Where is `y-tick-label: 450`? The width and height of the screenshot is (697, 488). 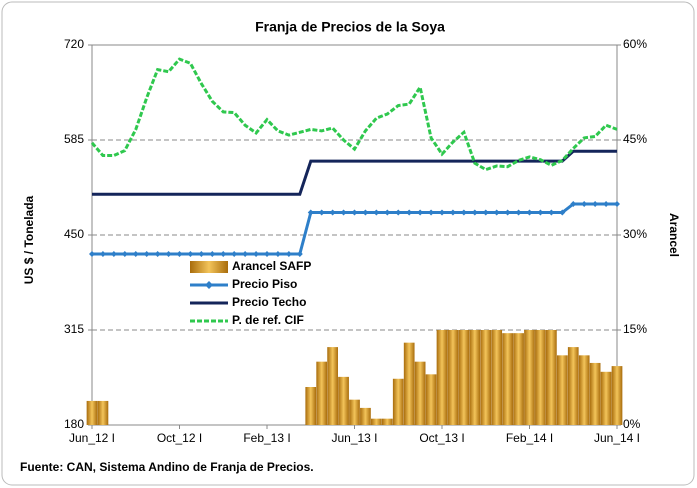
y-tick-label: 450 is located at coordinates (74, 234).